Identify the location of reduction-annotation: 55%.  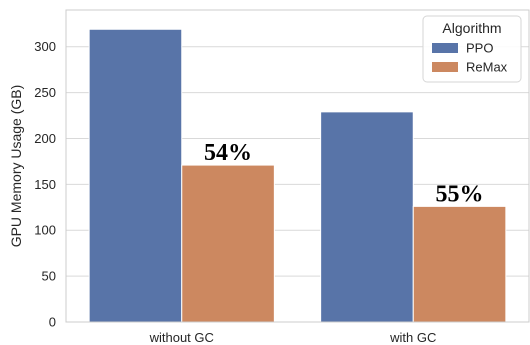
(460, 194).